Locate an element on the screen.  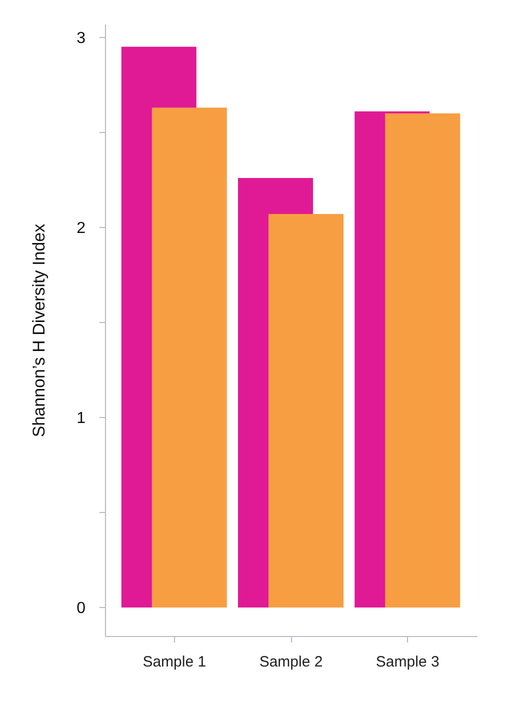
y-axis-title: Shannon’s H Diversity Index is located at coordinates (39, 330).